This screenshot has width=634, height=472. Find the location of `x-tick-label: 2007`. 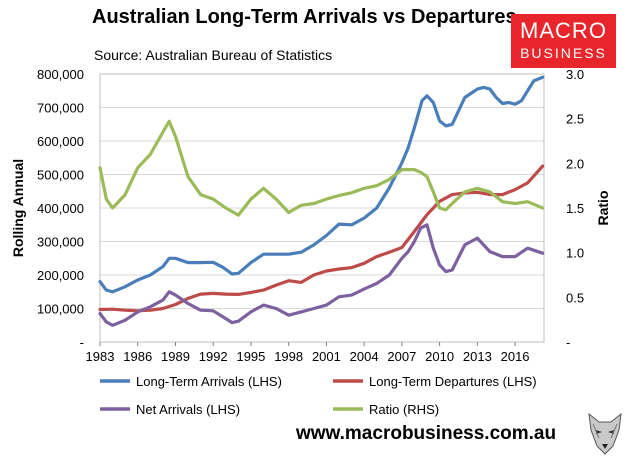

x-tick-label: 2007 is located at coordinates (401, 356).